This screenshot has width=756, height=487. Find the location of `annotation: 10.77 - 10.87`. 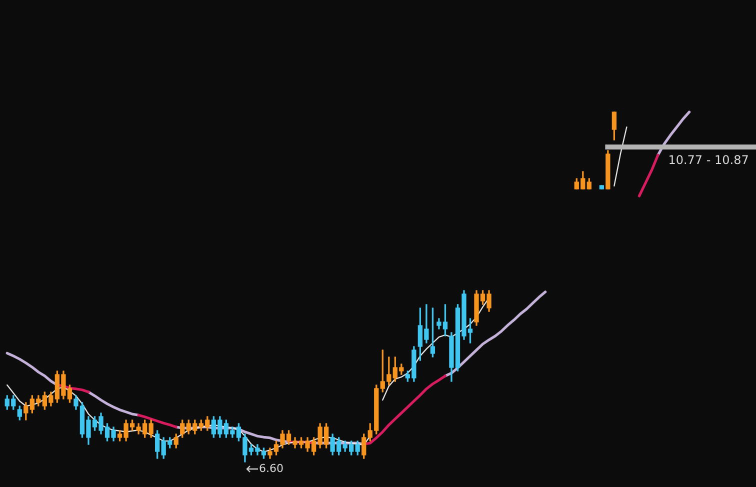

annotation: 10.77 - 10.87 is located at coordinates (708, 160).